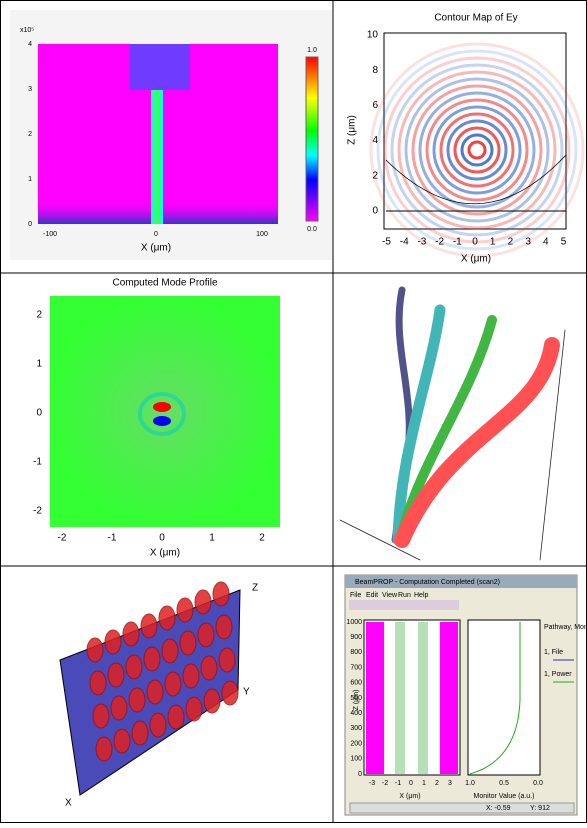 The height and width of the screenshot is (828, 587). I want to click on menu-item: File, so click(355, 595).